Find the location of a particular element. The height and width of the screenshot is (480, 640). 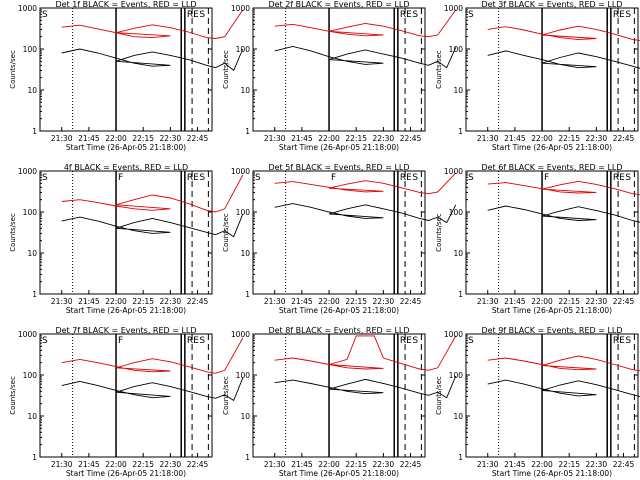

panel-title: Det 7f BLACK = Events, RED = LLD is located at coordinates (125, 330).